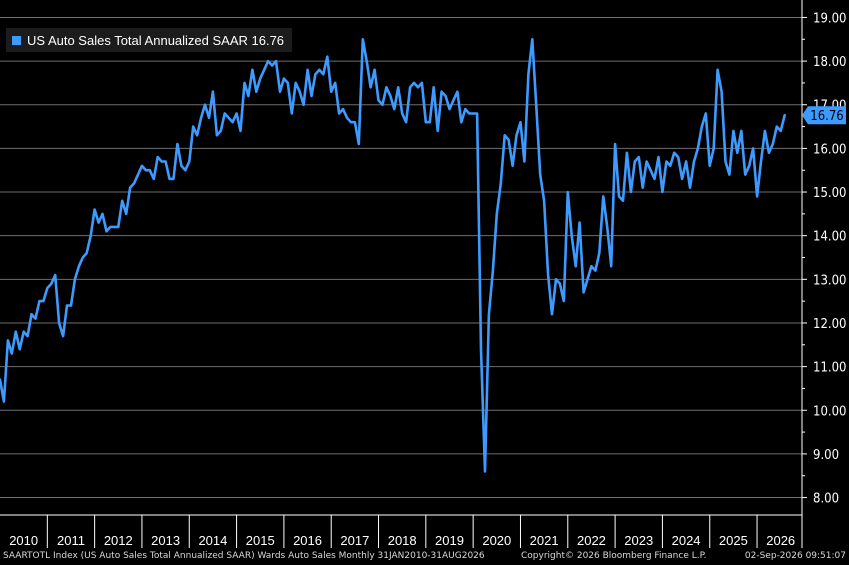 The height and width of the screenshot is (565, 849). I want to click on y-tick-label: 19.00, so click(829, 18).